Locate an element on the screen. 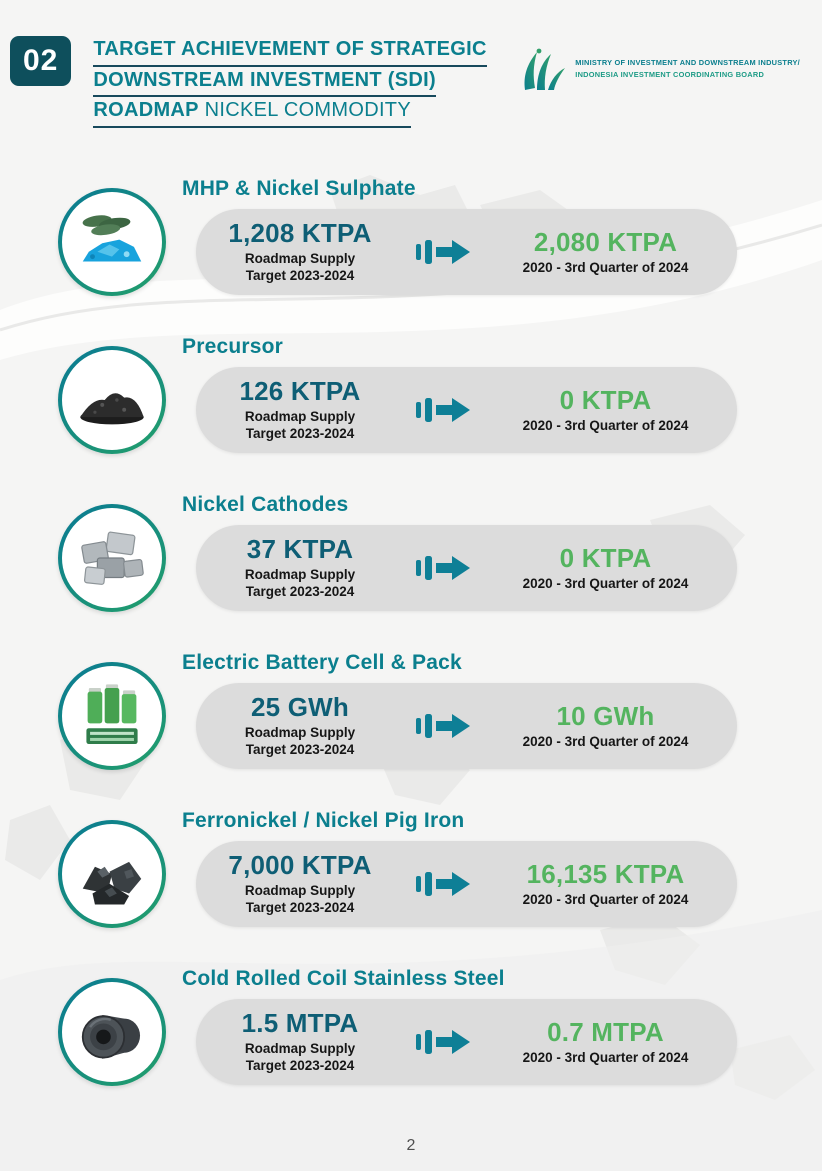 Image resolution: width=822 pixels, height=1171 pixels. ministry-logo-icon is located at coordinates (545, 69).